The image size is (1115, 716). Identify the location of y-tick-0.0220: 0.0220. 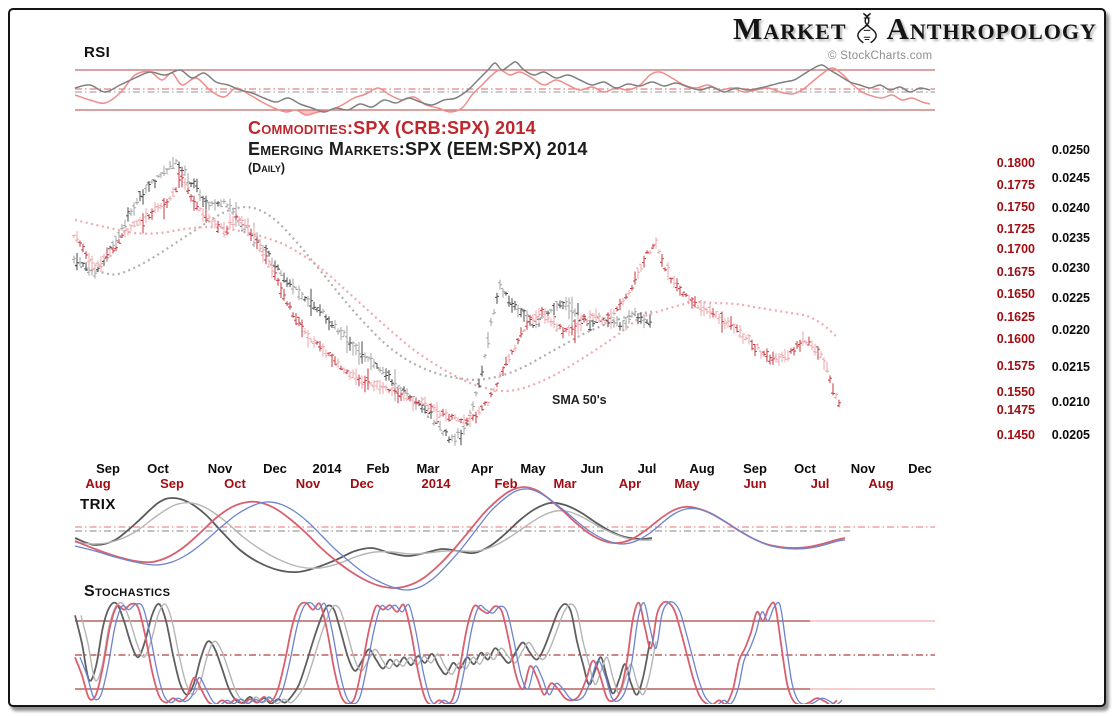
(1070, 330).